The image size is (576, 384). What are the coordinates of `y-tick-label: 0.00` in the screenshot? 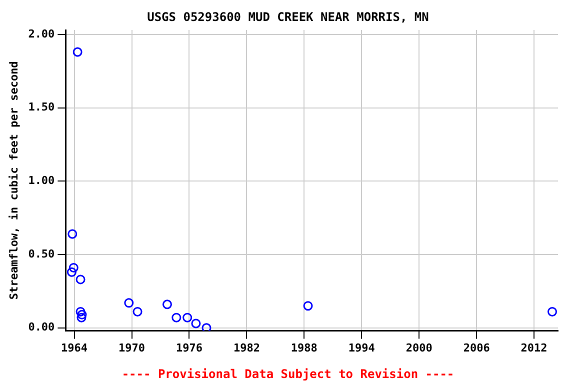 It's located at (41, 327).